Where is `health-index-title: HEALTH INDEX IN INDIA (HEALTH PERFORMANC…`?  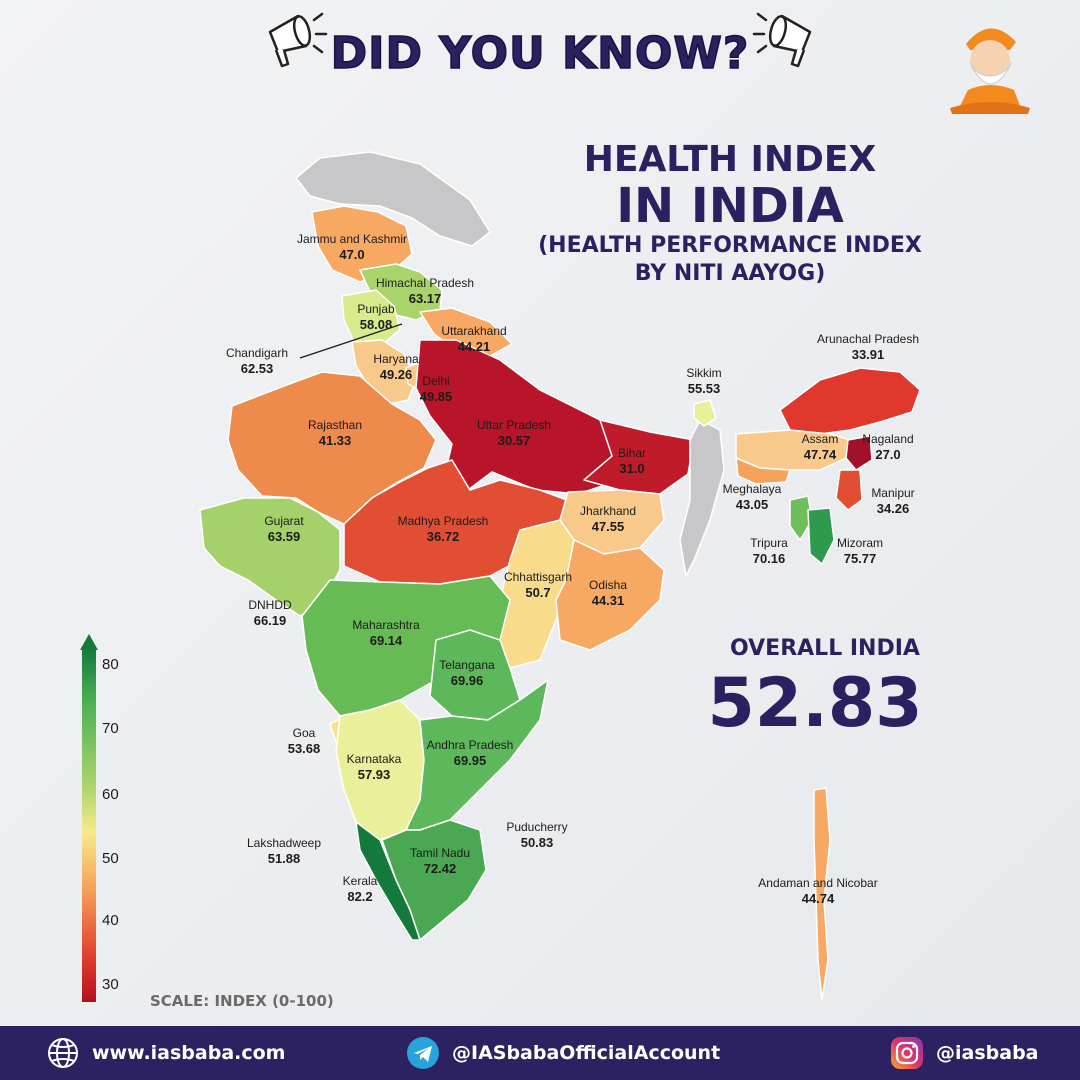 health-index-title: HEALTH INDEX IN INDIA (HEALTH PERFORMANC… is located at coordinates (730, 214).